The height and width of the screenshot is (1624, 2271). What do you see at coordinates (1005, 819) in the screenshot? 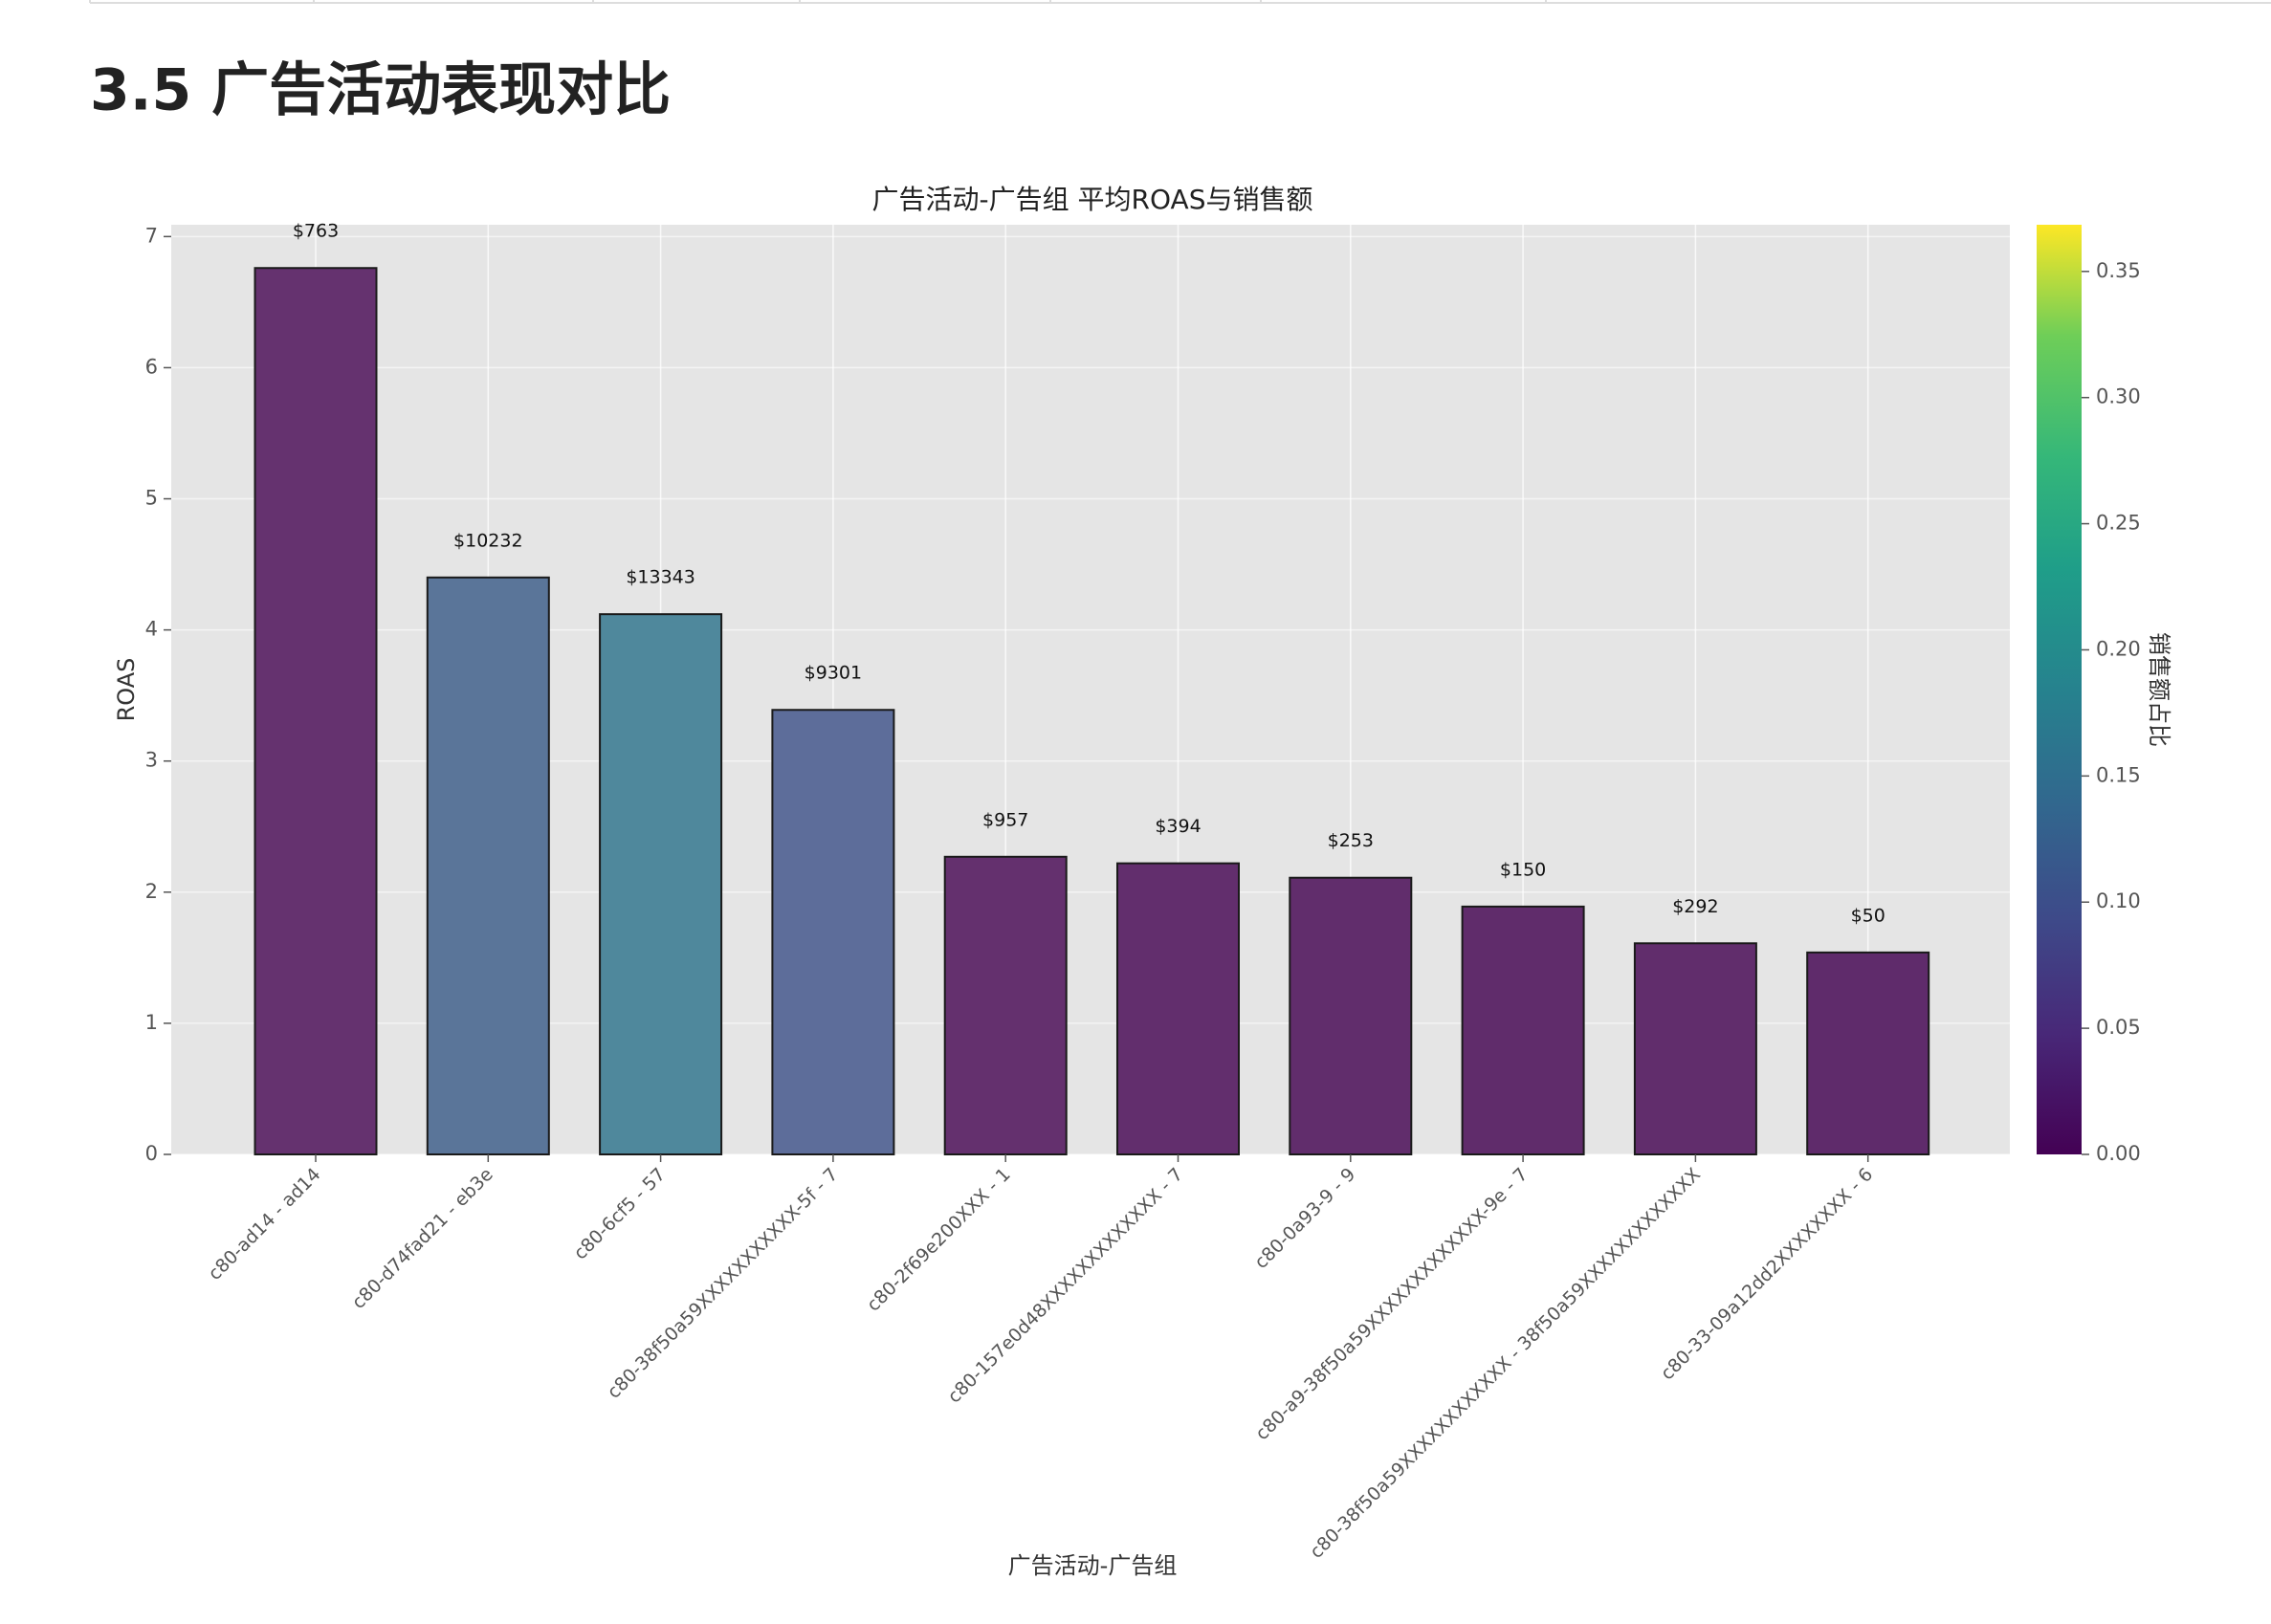
I see `value-label: $957` at bounding box center [1005, 819].